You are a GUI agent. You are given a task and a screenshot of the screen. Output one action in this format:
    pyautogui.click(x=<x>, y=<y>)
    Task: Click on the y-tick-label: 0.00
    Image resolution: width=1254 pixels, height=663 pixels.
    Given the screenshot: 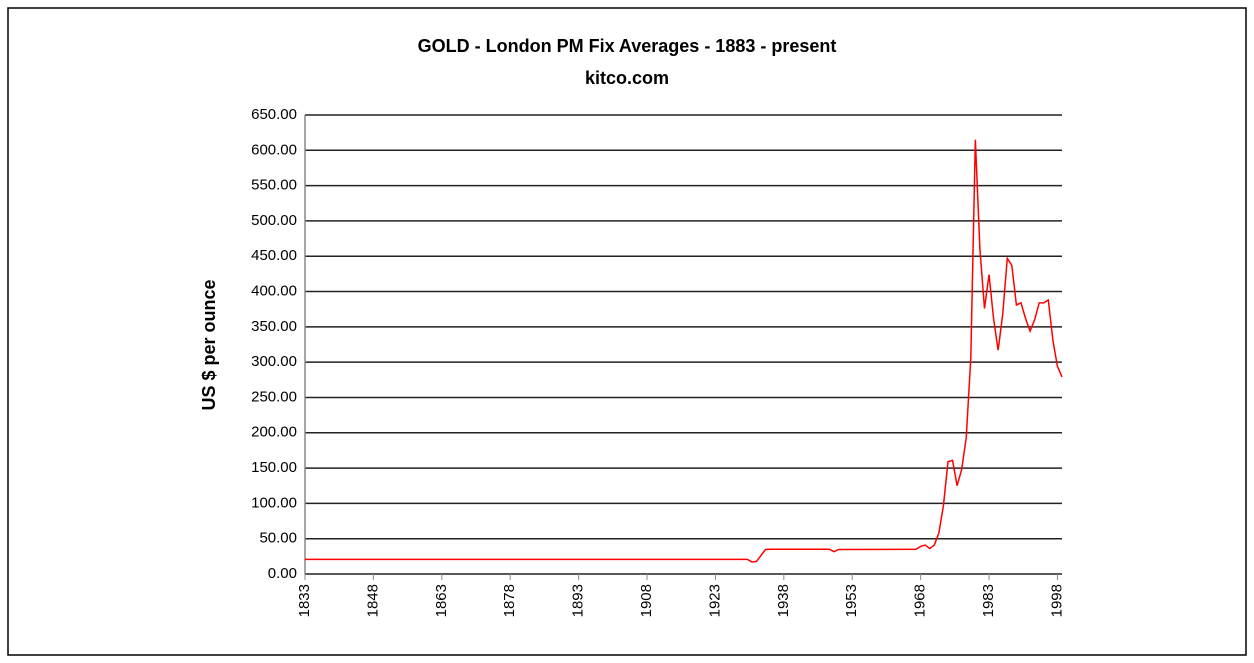 What is the action you would take?
    pyautogui.click(x=282, y=573)
    